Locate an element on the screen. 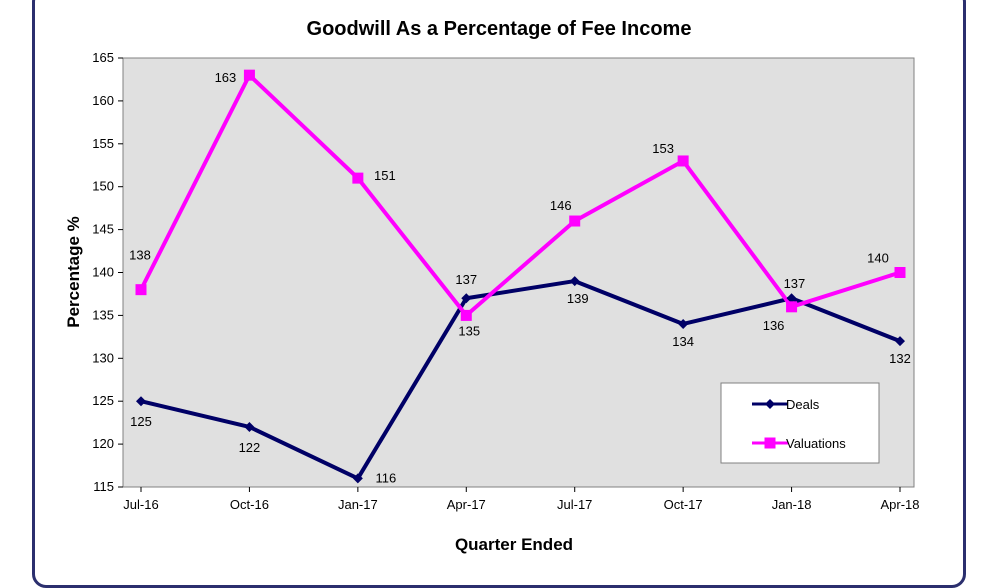  series-deals-label: 122 is located at coordinates (250, 447).